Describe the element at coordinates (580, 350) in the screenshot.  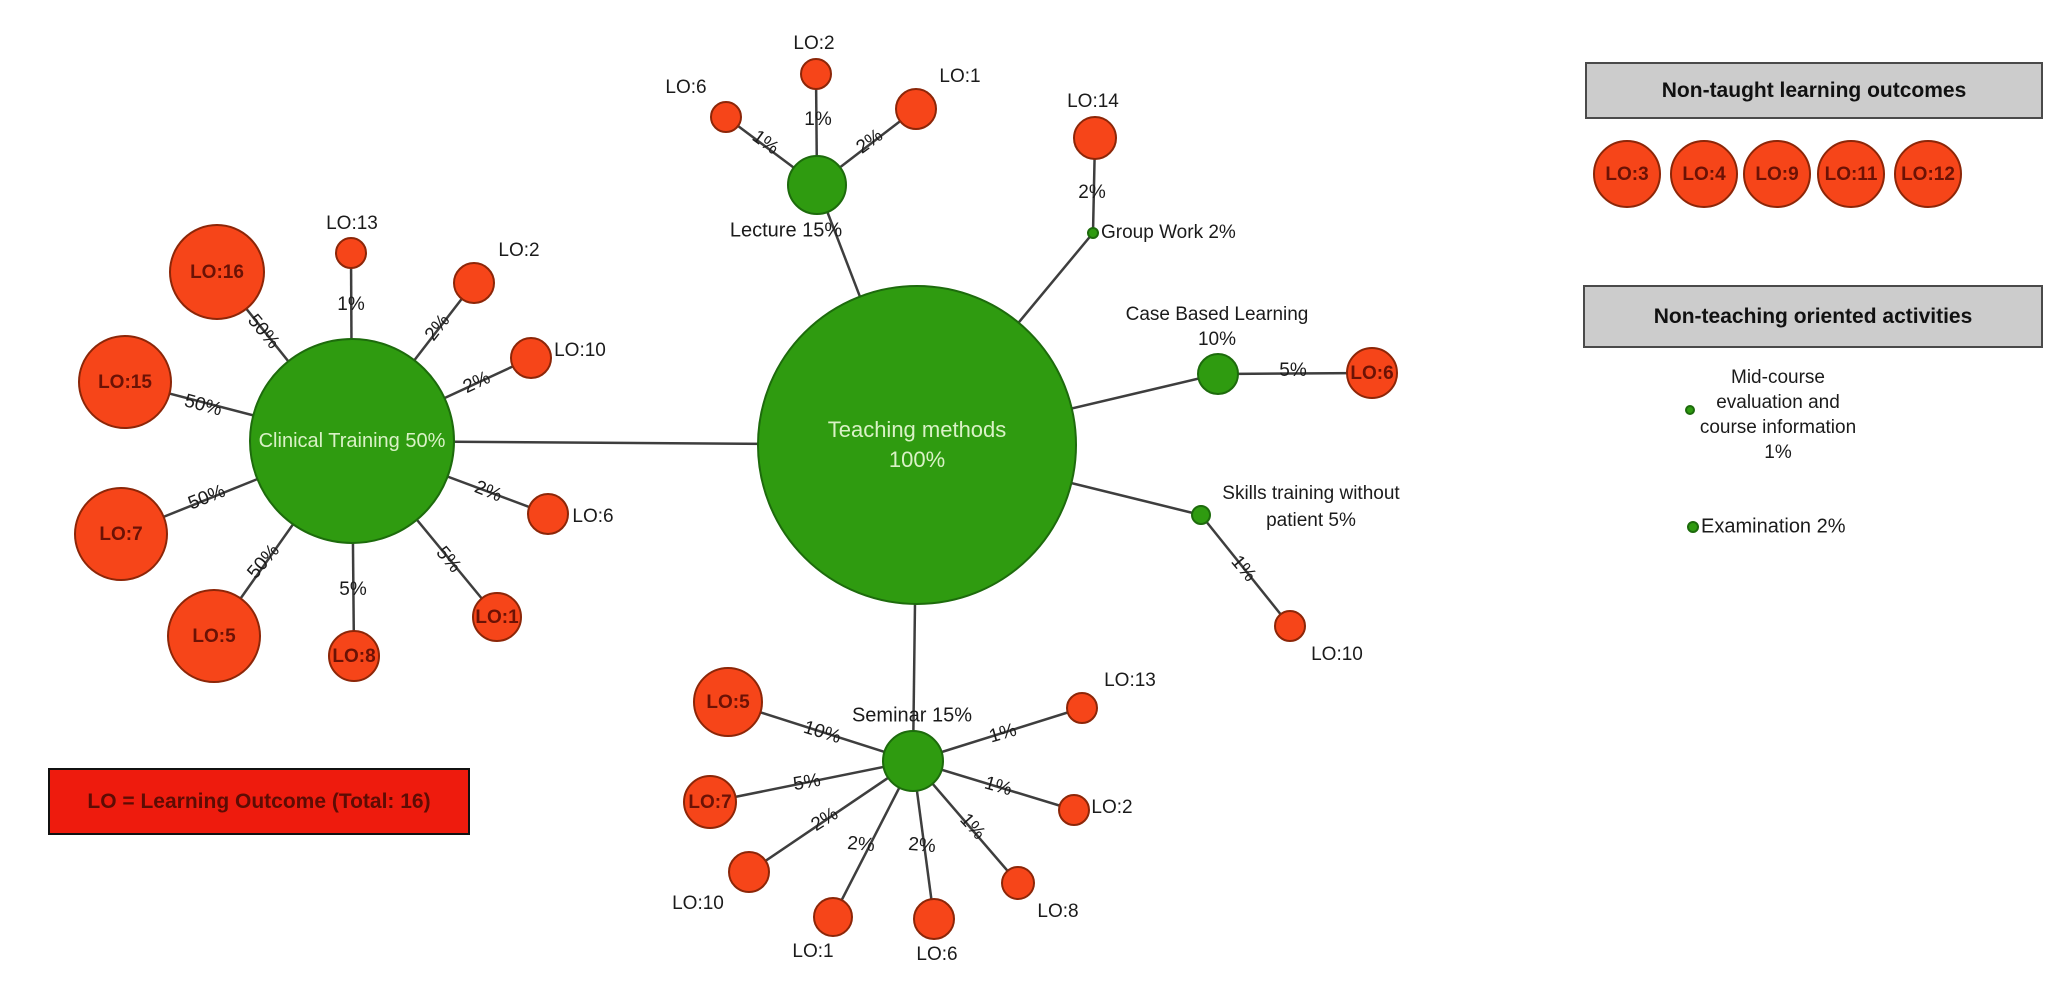
I see `node-clinical-lo10-label: LO:10` at that location.